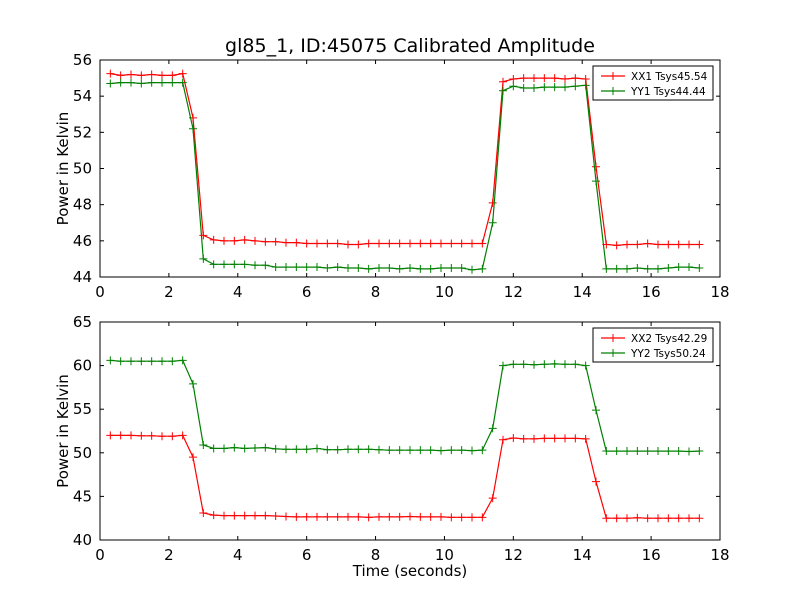 The width and height of the screenshot is (800, 600). Describe the element at coordinates (82, 277) in the screenshot. I see `y-tick-label: 44` at that location.